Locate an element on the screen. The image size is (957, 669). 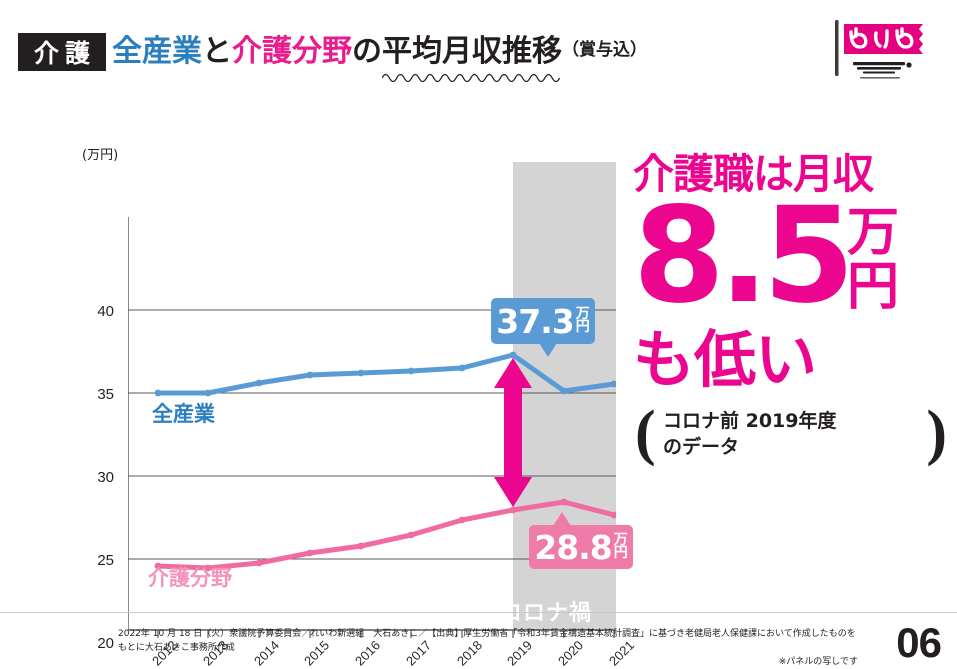
series-points-care-field is located at coordinates (385, 535).